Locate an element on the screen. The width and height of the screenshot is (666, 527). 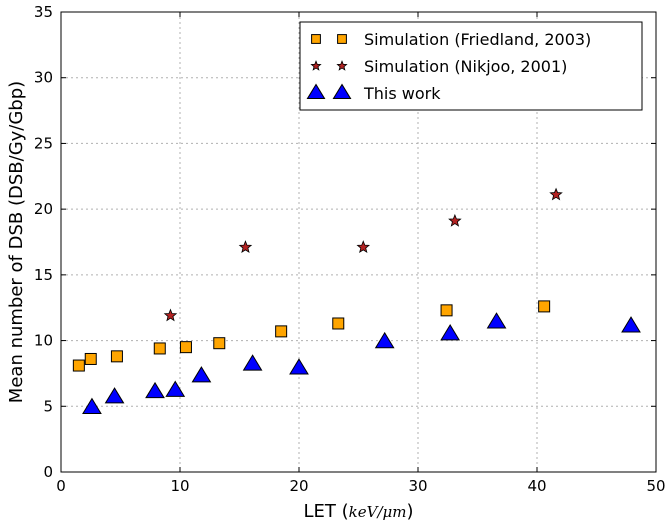
x-tick-label: 0 is located at coordinates (61, 486).